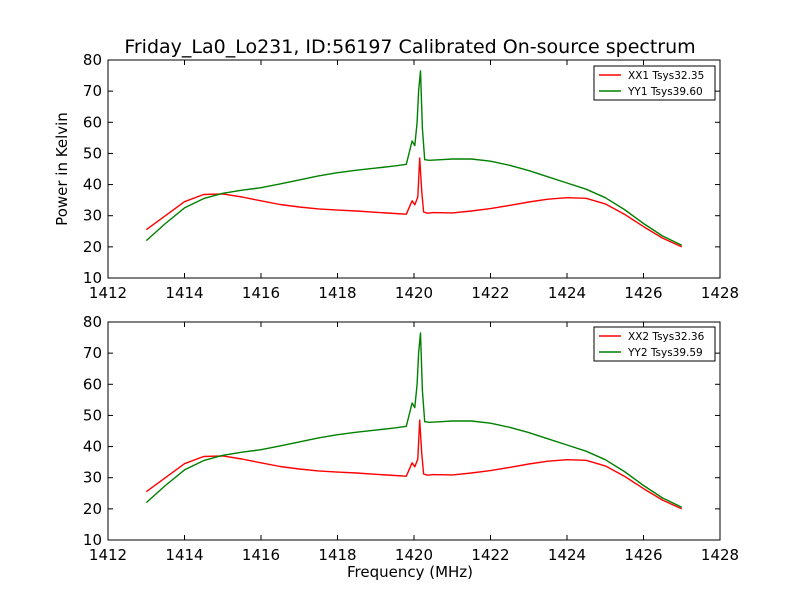 The image size is (800, 600). I want to click on panel-2-y-tick-label: 60, so click(92, 384).